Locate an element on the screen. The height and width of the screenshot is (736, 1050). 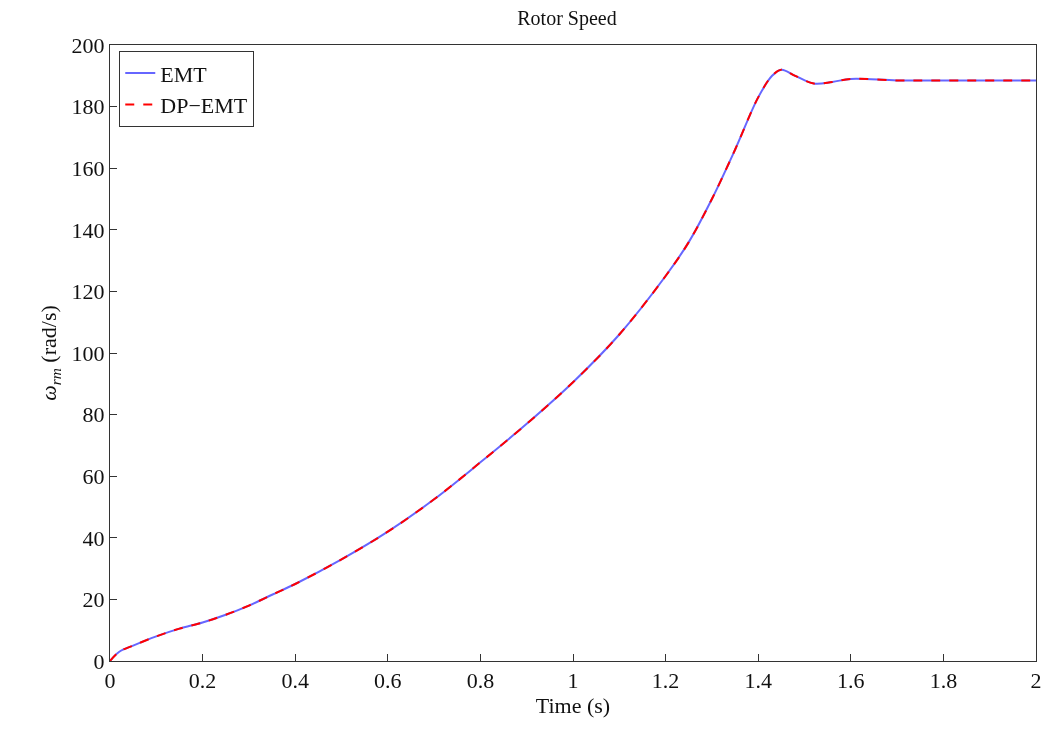
y-tick-label: 120 is located at coordinates (88, 292).